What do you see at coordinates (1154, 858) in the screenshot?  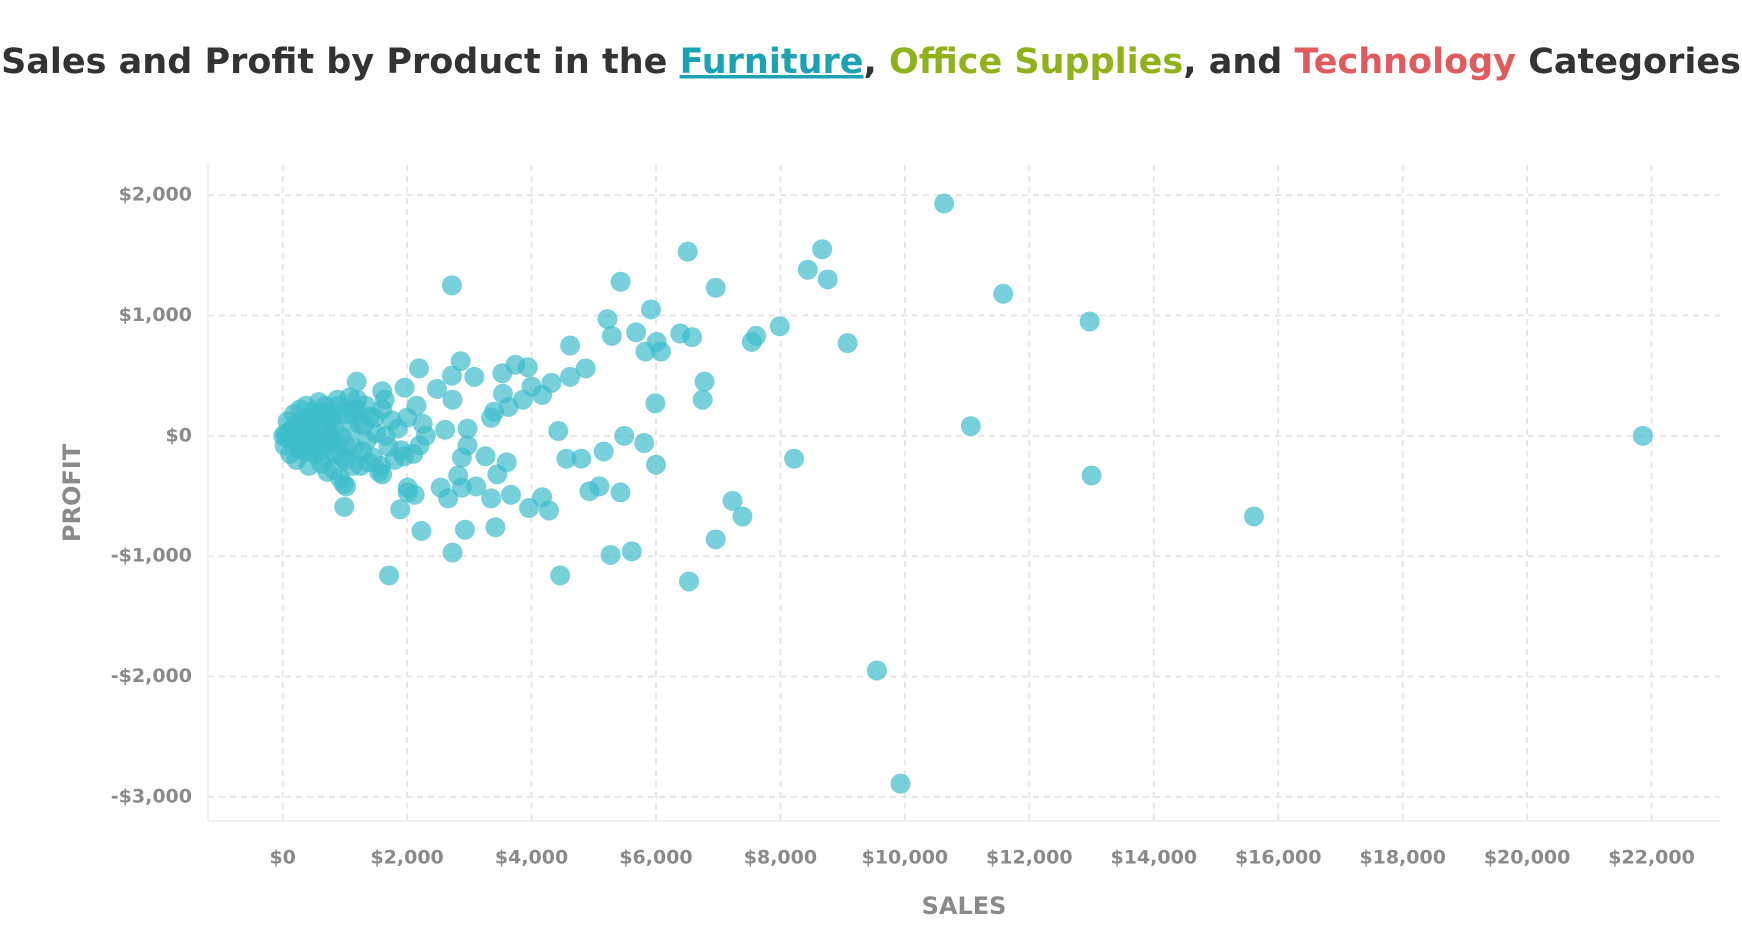 I see `x-tick-label: $14,000` at bounding box center [1154, 858].